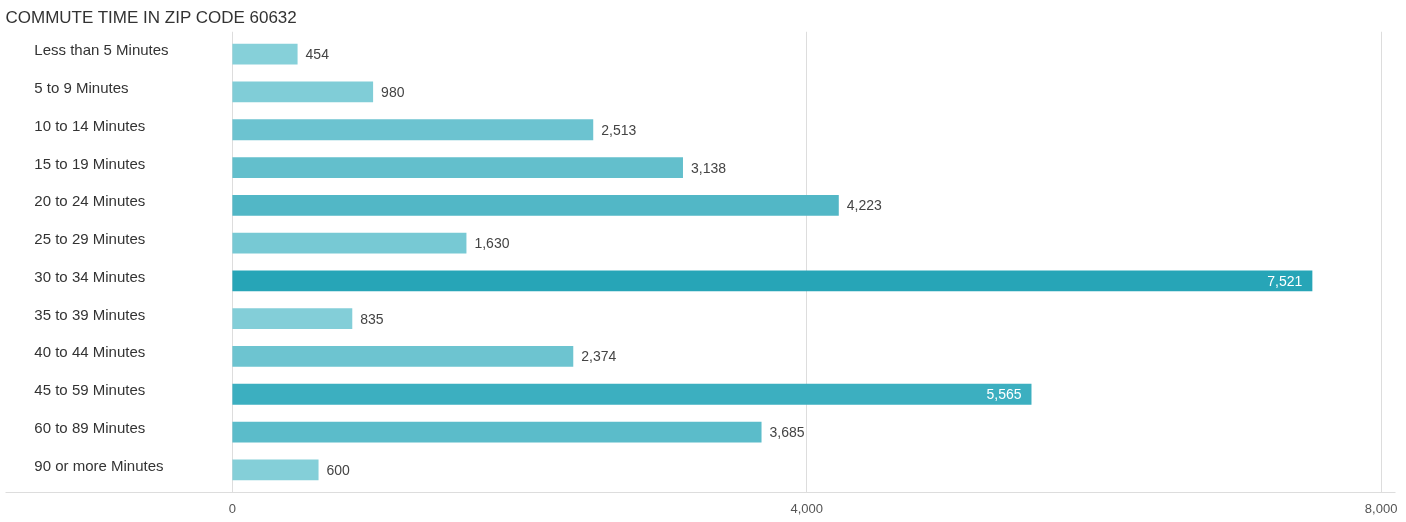 This screenshot has width=1406, height=522. I want to click on y-tick-label: 40 to 44 Minutes, so click(90, 352).